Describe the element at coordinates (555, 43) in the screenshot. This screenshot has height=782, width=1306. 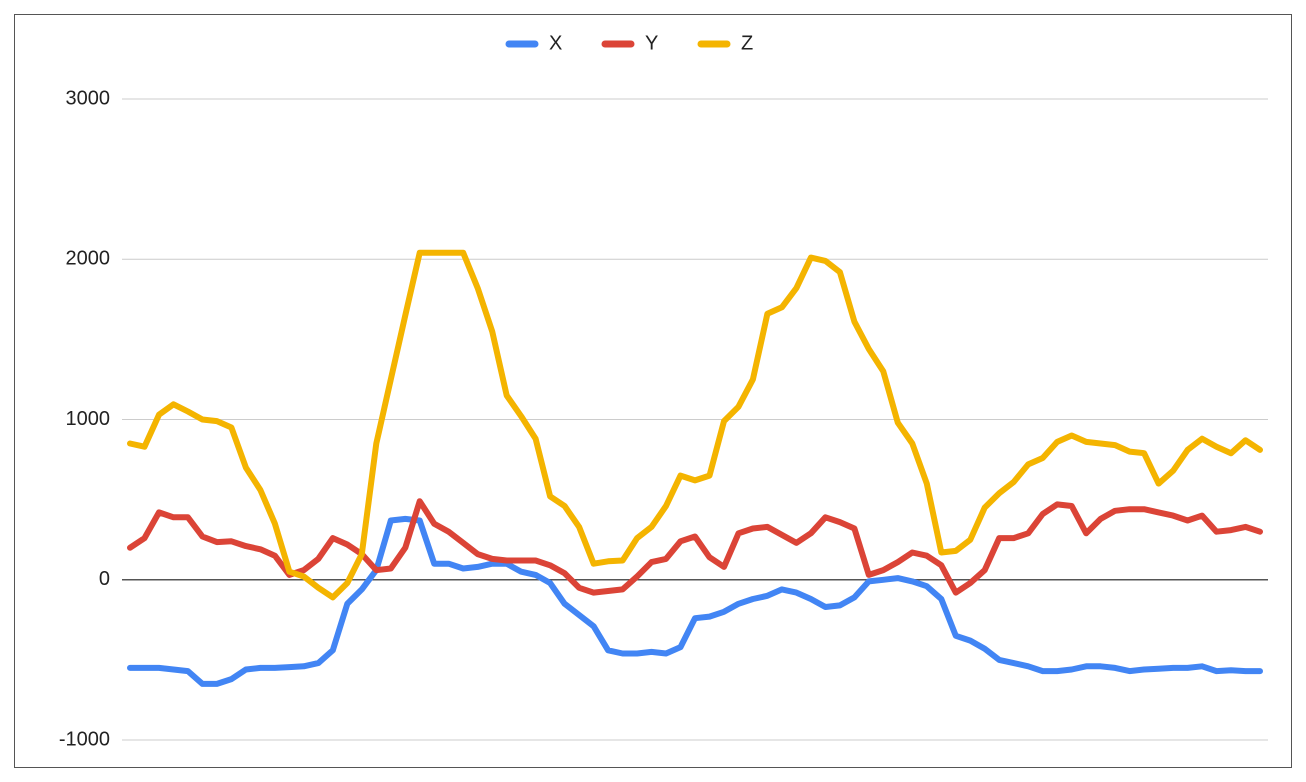
I see `legend-label: X` at that location.